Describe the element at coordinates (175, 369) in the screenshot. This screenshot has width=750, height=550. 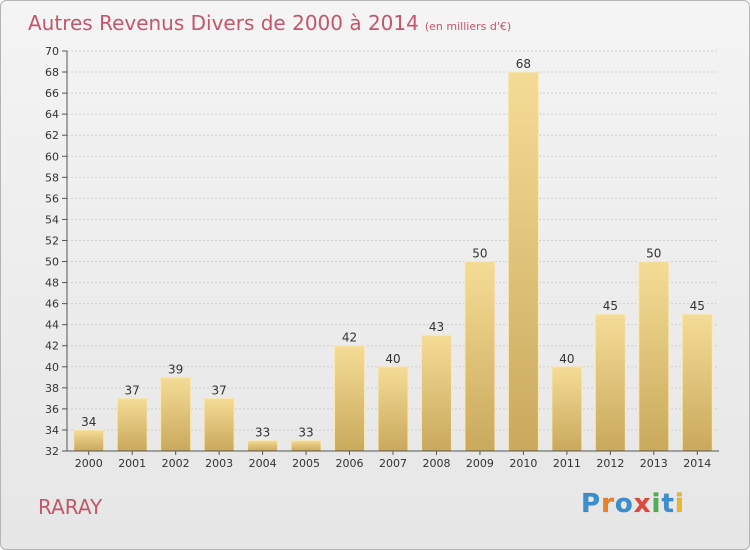
I see `data-label: 39` at that location.